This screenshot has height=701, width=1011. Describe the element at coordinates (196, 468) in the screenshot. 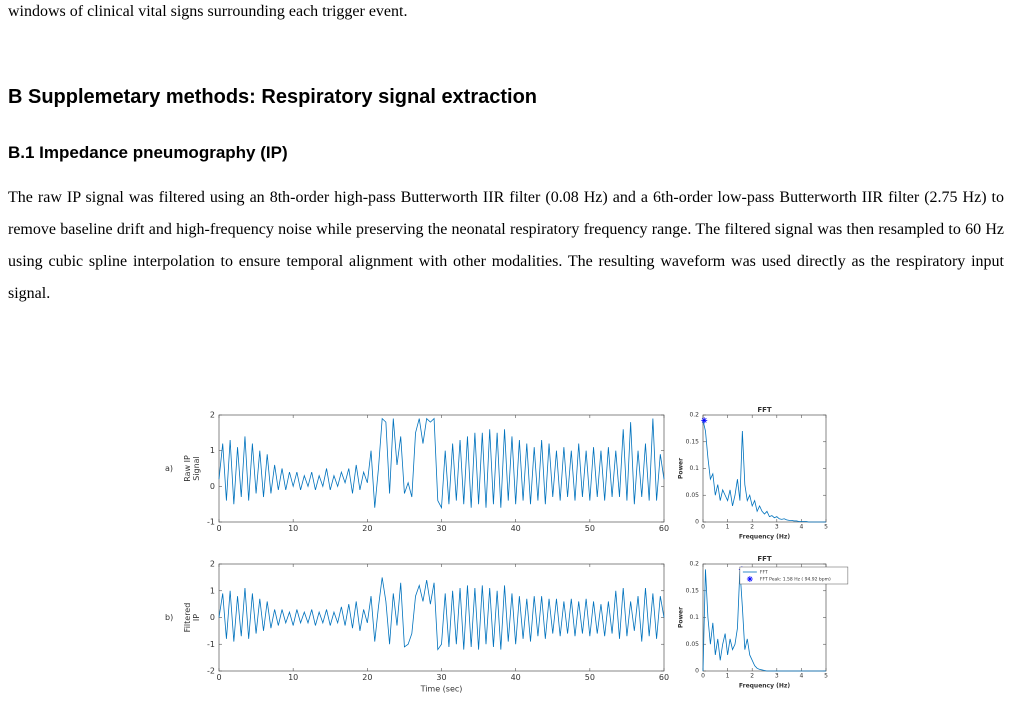

I see `y-axis-label: Signal` at that location.